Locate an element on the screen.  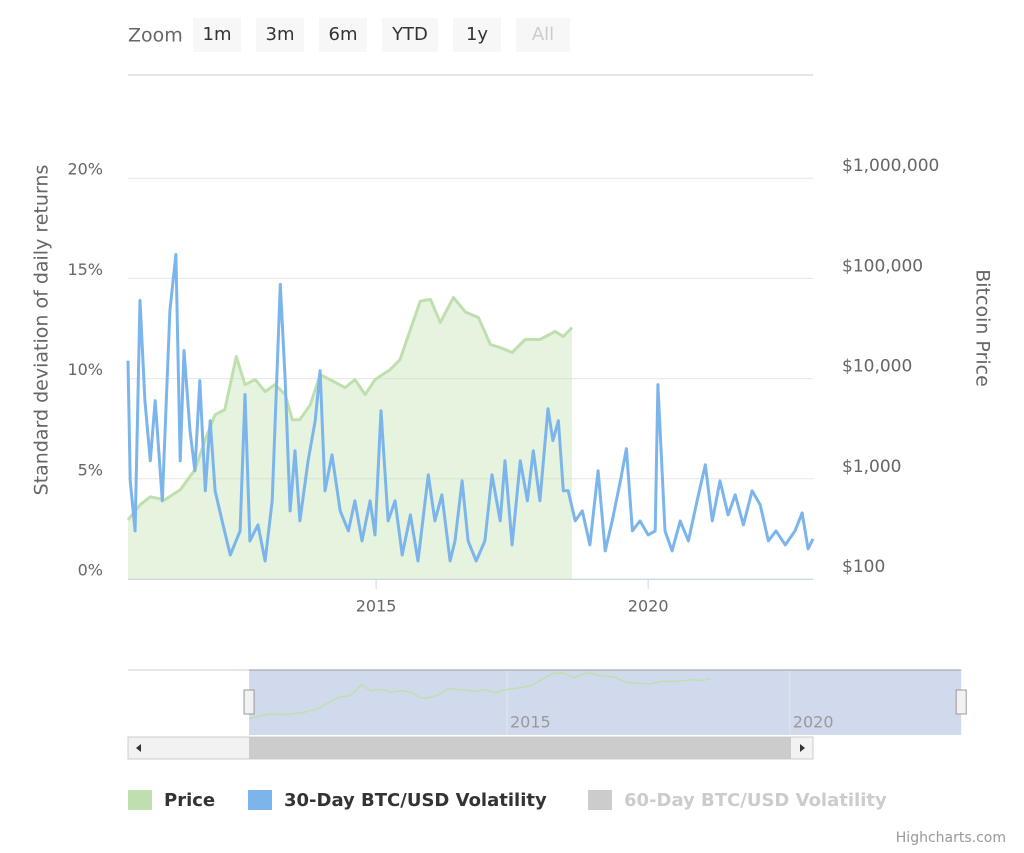
zoom-button-label: 6m is located at coordinates (343, 34).